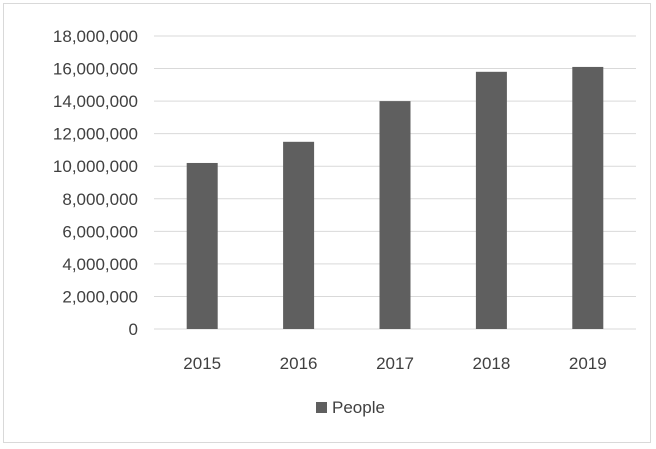 This screenshot has height=449, width=656. What do you see at coordinates (491, 200) in the screenshot?
I see `bar-2018` at bounding box center [491, 200].